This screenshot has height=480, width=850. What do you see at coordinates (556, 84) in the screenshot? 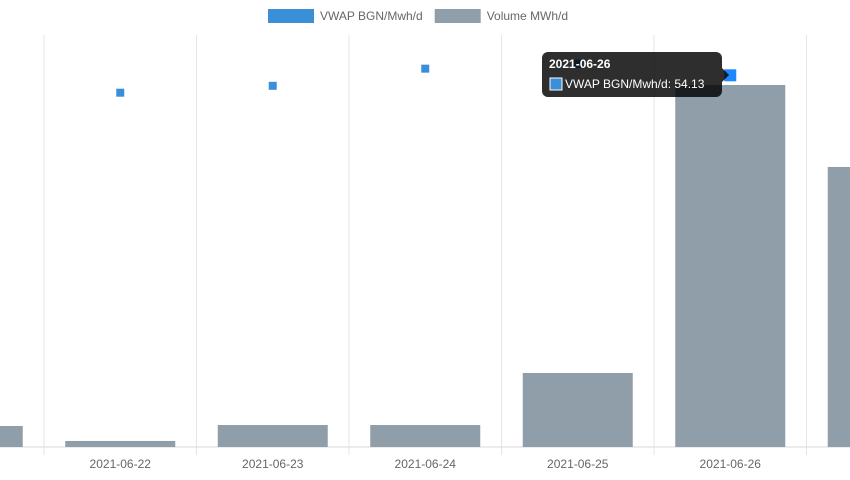
I see `tooltip-swatch` at bounding box center [556, 84].